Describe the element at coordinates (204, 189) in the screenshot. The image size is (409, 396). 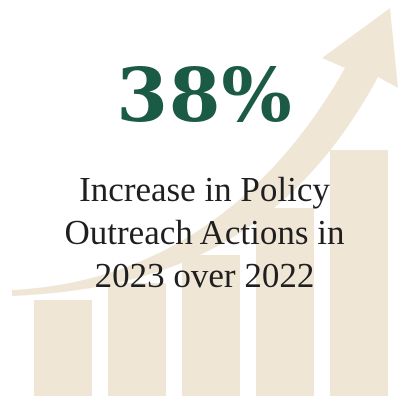
I see `stat-description-line: Increase in Policy` at that location.